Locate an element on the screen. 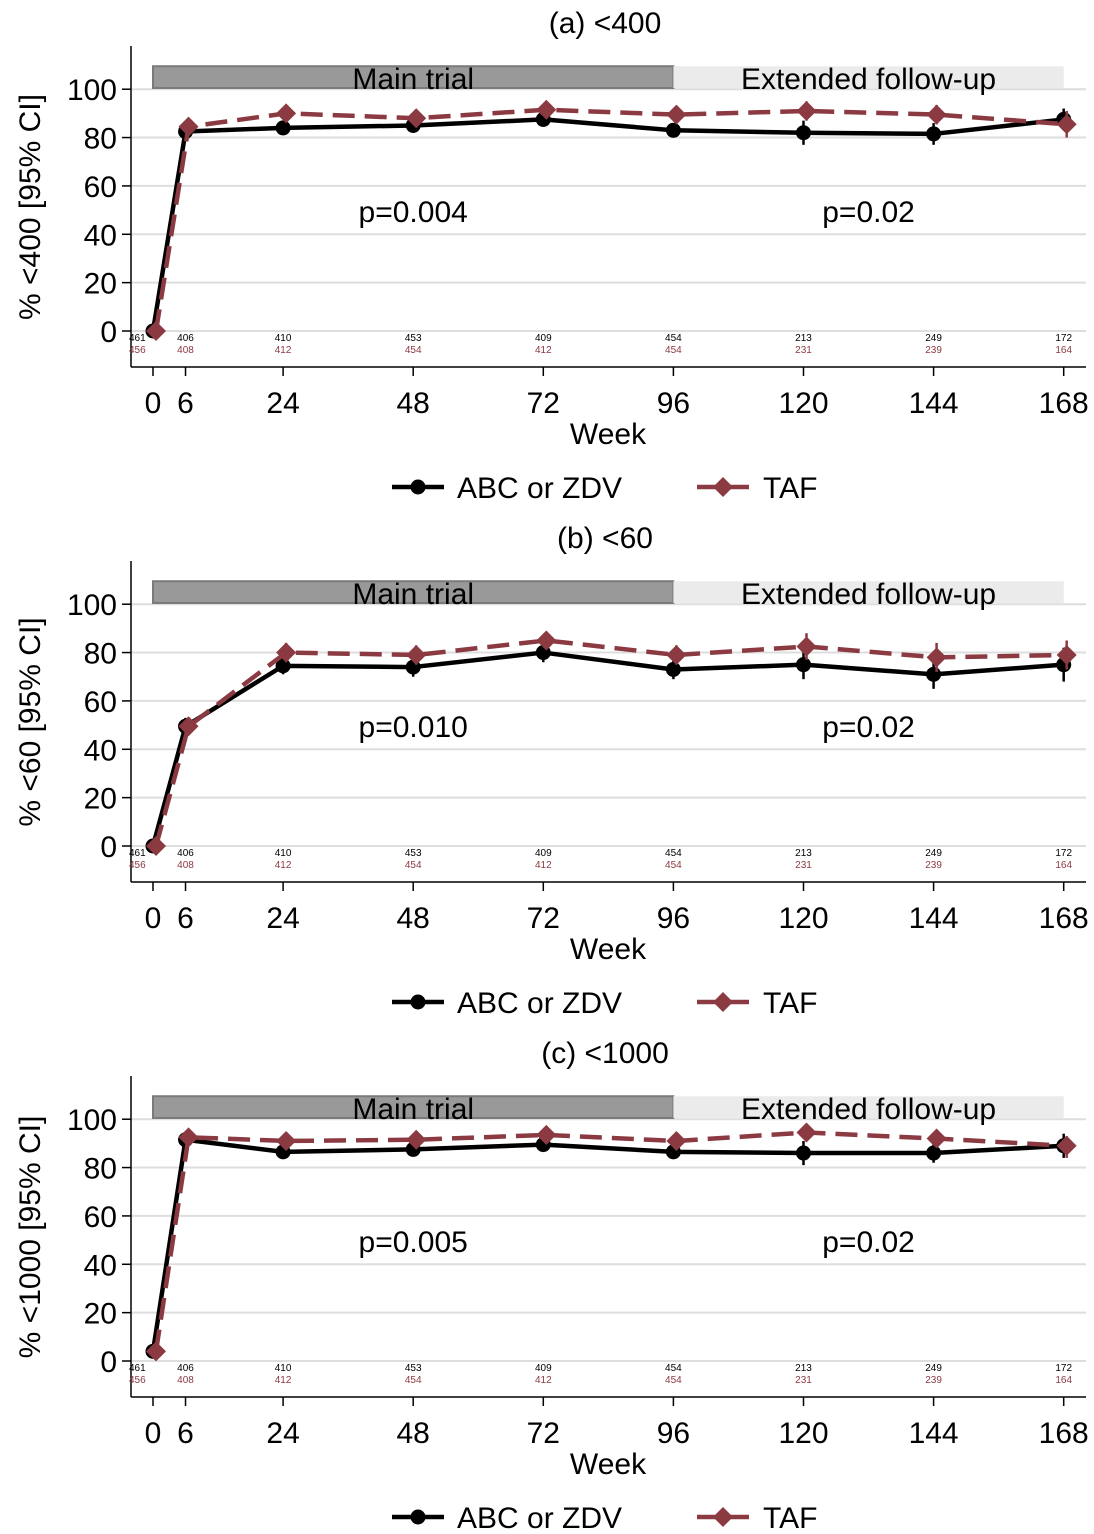  legend-marker-taf is located at coordinates (723, 487).